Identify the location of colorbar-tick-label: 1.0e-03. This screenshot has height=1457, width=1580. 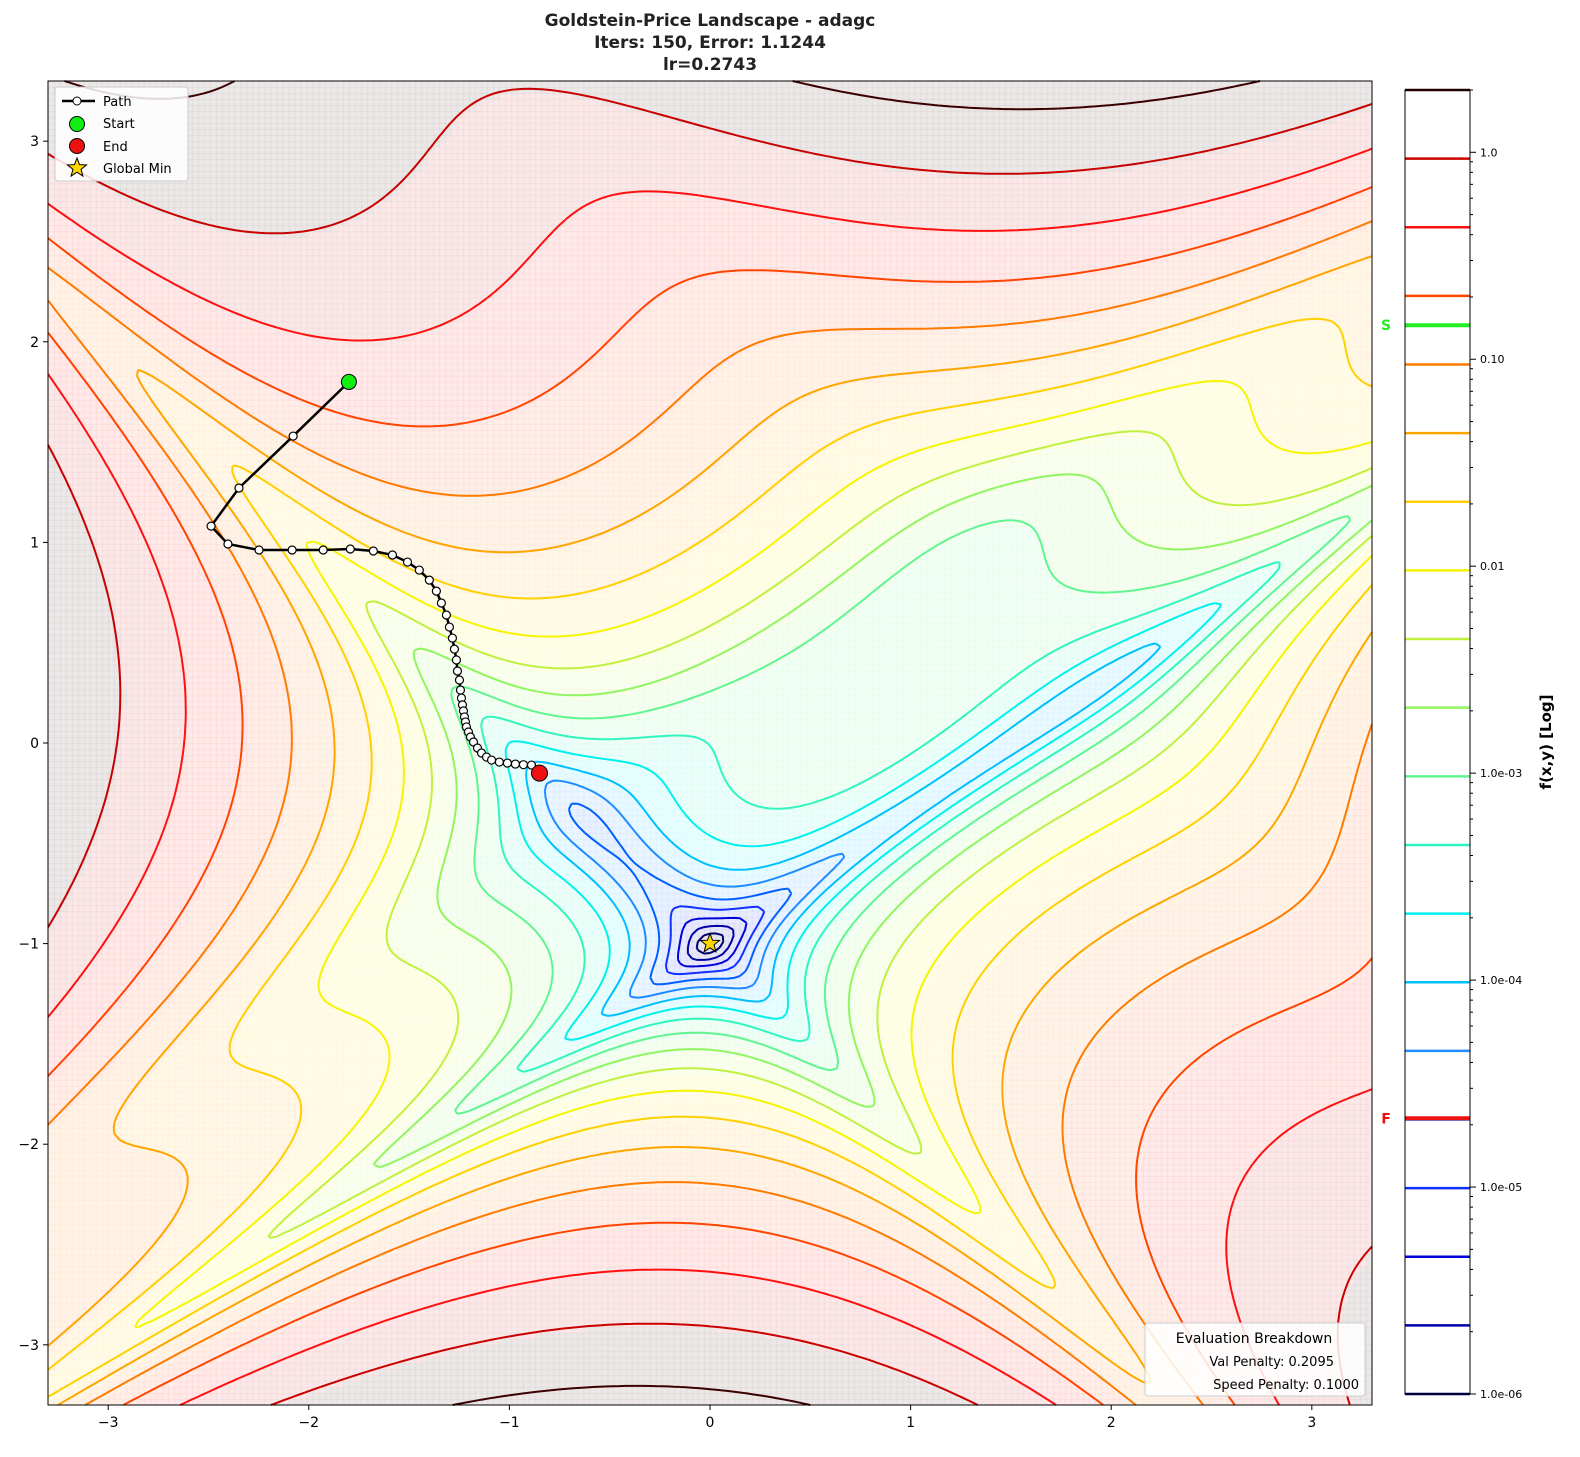
(1501, 773).